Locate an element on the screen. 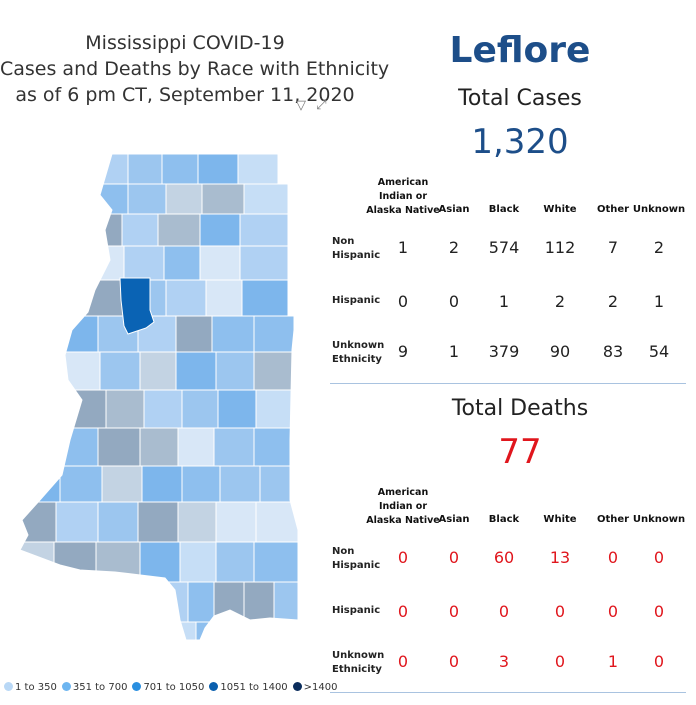 The image size is (696, 705). filter-icon: ▽ is located at coordinates (301, 105).